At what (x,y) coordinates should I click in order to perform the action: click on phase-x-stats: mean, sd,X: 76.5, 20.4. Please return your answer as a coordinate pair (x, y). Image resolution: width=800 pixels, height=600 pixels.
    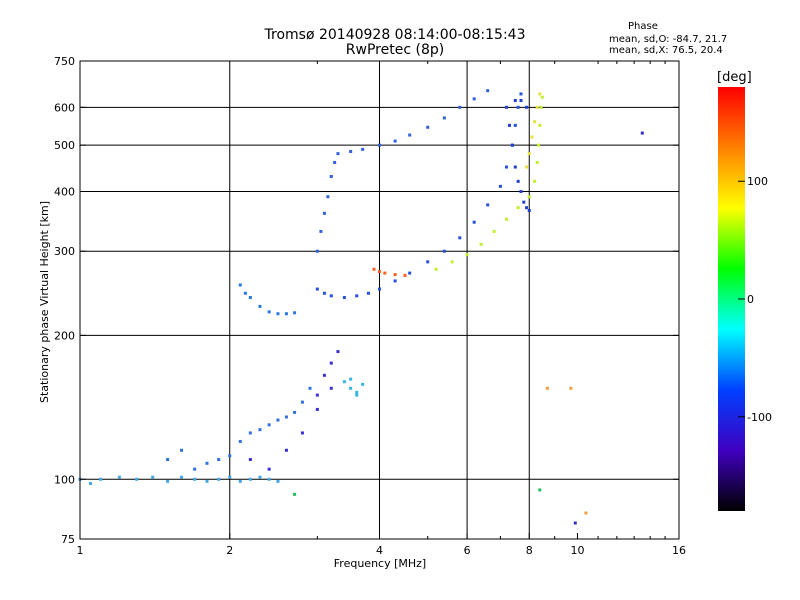
    Looking at the image, I should click on (666, 50).